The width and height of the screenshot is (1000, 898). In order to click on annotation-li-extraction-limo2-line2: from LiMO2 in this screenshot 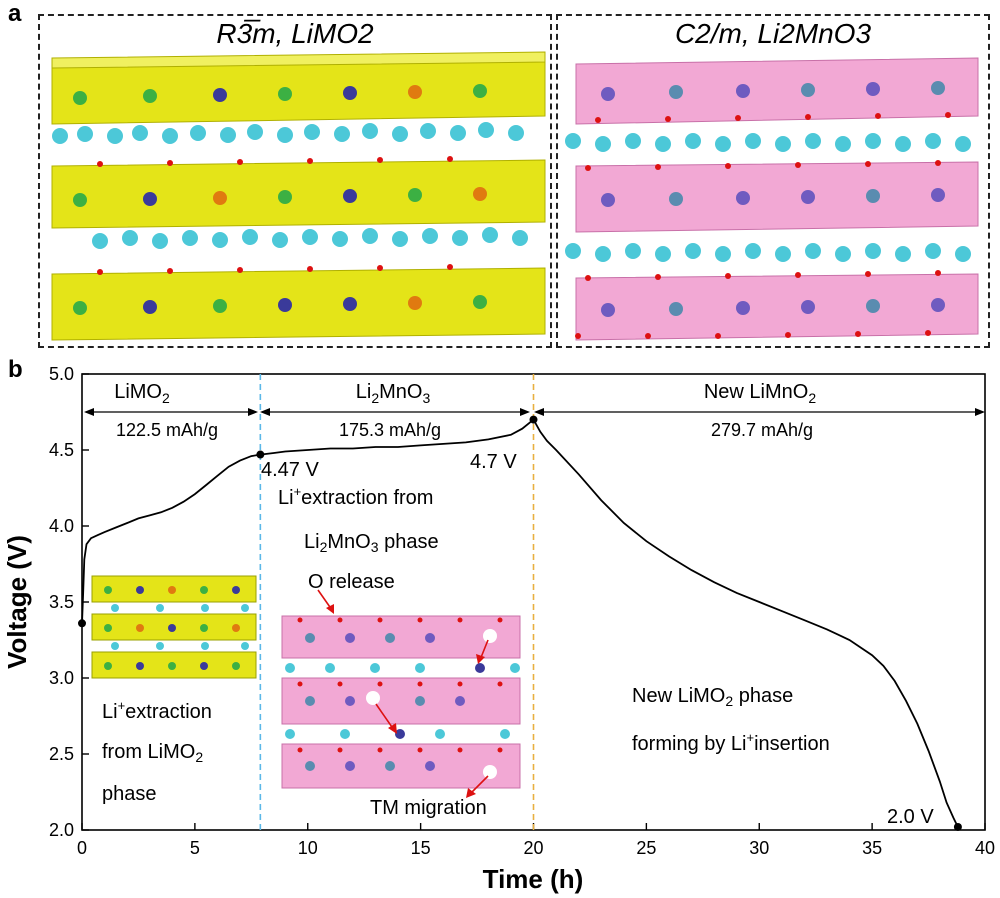, I will do `click(152, 753)`.